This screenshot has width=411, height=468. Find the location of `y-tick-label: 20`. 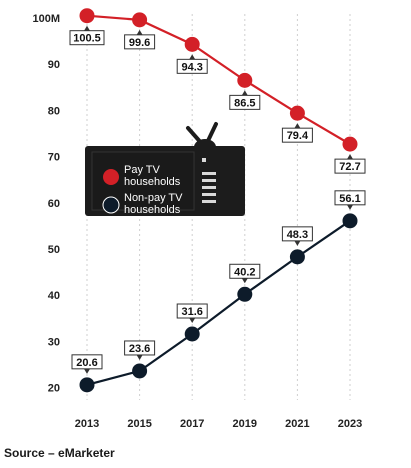

y-tick-label: 20 is located at coordinates (54, 389).